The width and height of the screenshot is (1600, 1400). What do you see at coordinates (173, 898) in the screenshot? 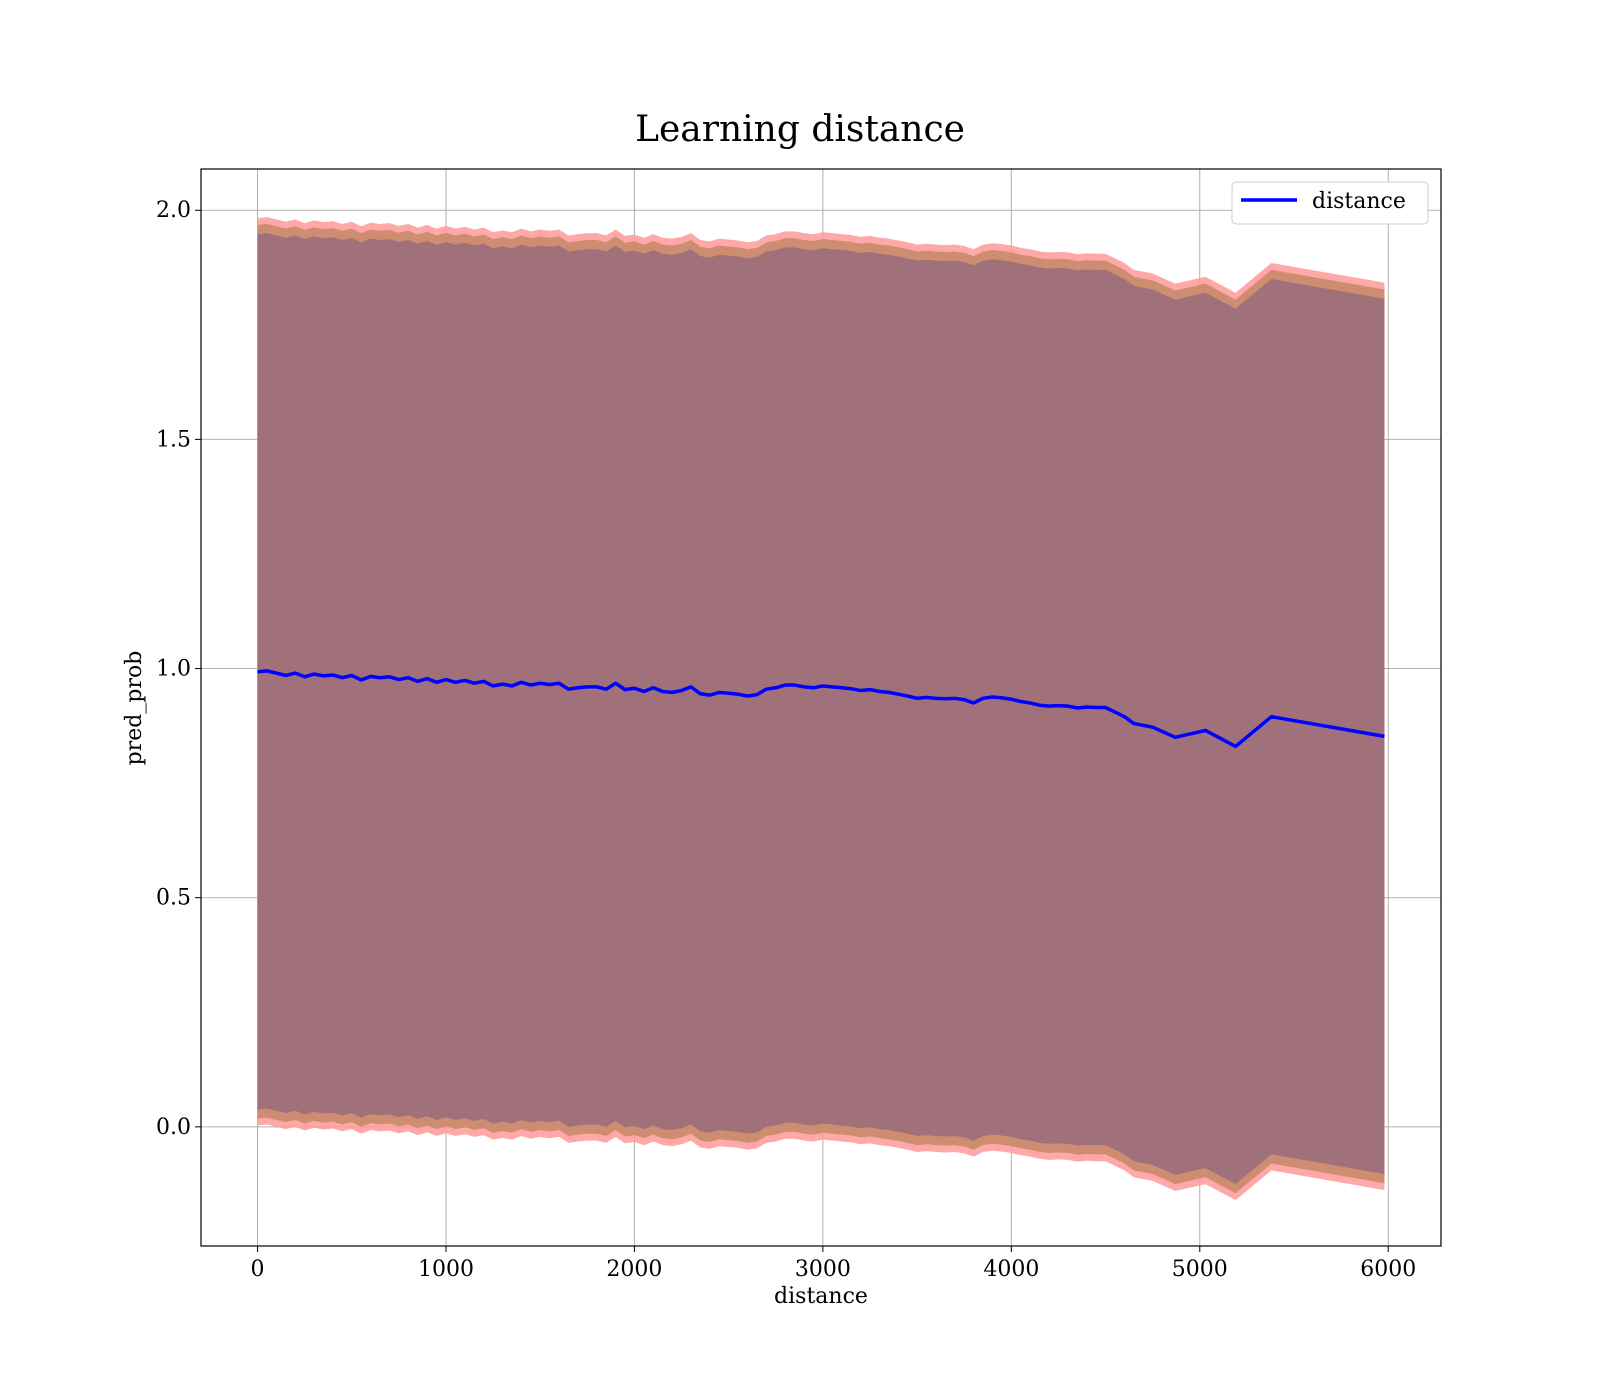
I see `y-tick-label: 0.5` at bounding box center [173, 898].